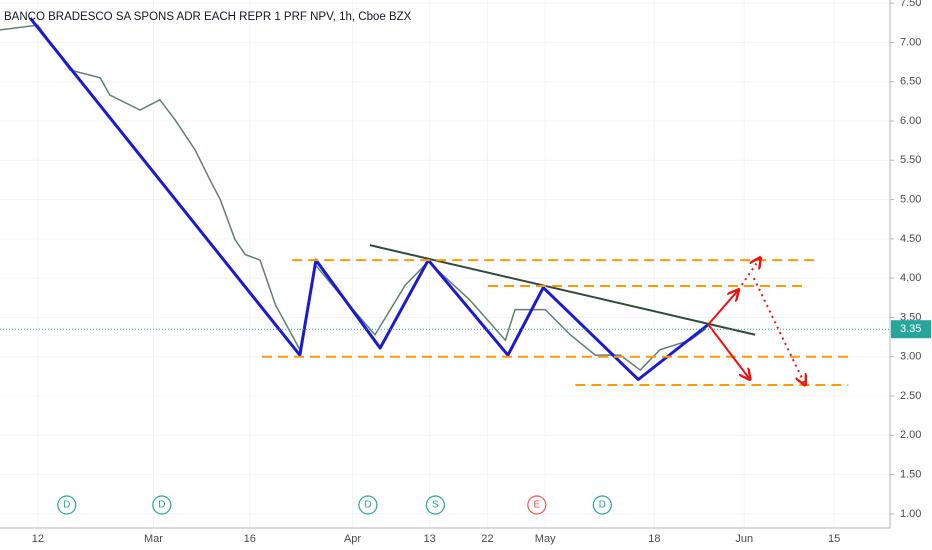  What do you see at coordinates (910, 396) in the screenshot?
I see `y-tick-label: 2.50` at bounding box center [910, 396].